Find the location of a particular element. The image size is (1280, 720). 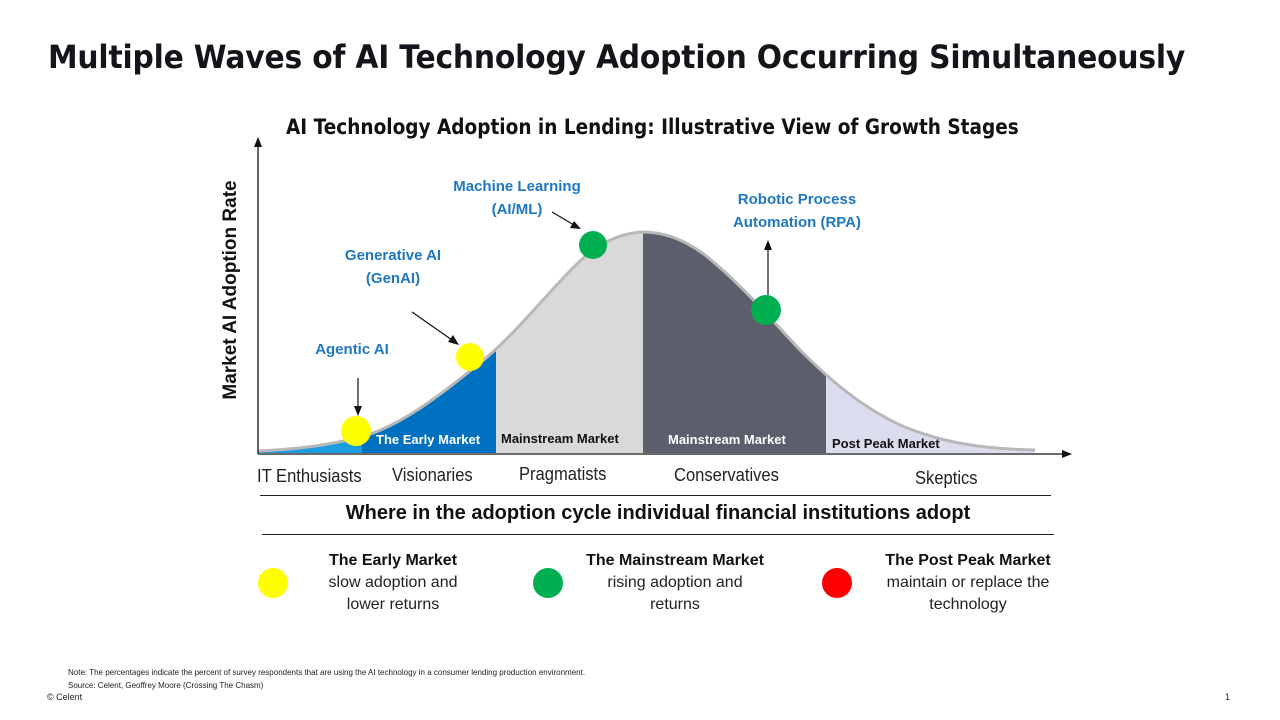

rpa-marker is located at coordinates (766, 310).